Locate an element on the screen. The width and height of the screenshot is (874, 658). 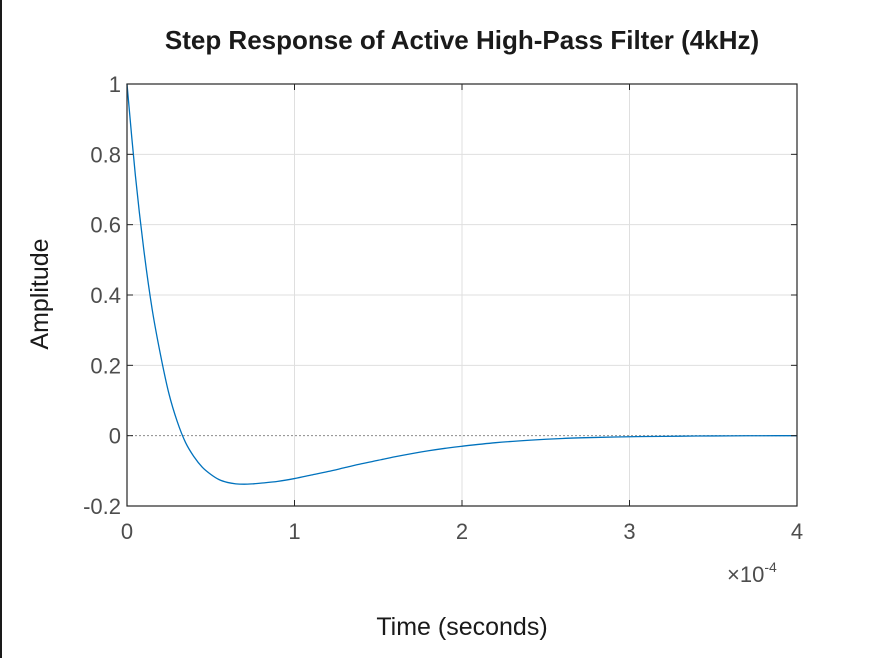
x-exponent-power: -4 is located at coordinates (770, 567).